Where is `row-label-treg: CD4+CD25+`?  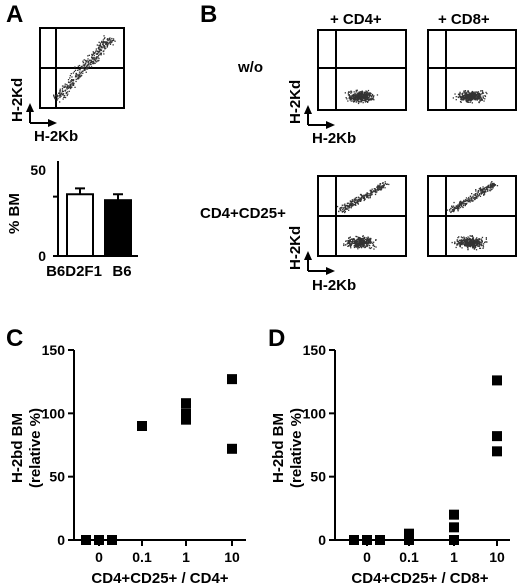
row-label-treg: CD4+CD25+ is located at coordinates (243, 213).